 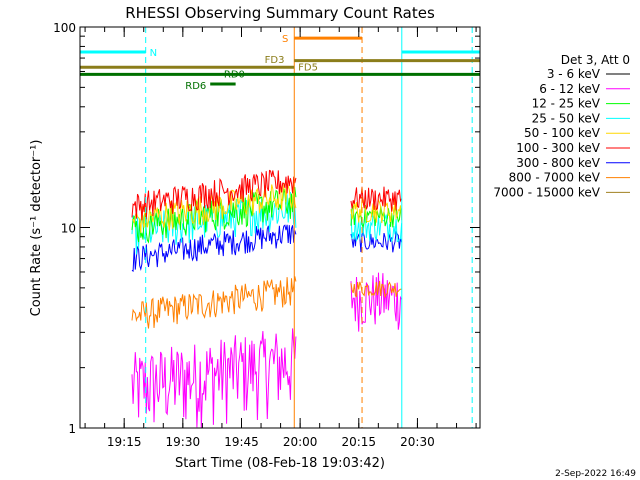 What do you see at coordinates (558, 148) in the screenshot?
I see `legend-label: 100 - 300 keV` at bounding box center [558, 148].